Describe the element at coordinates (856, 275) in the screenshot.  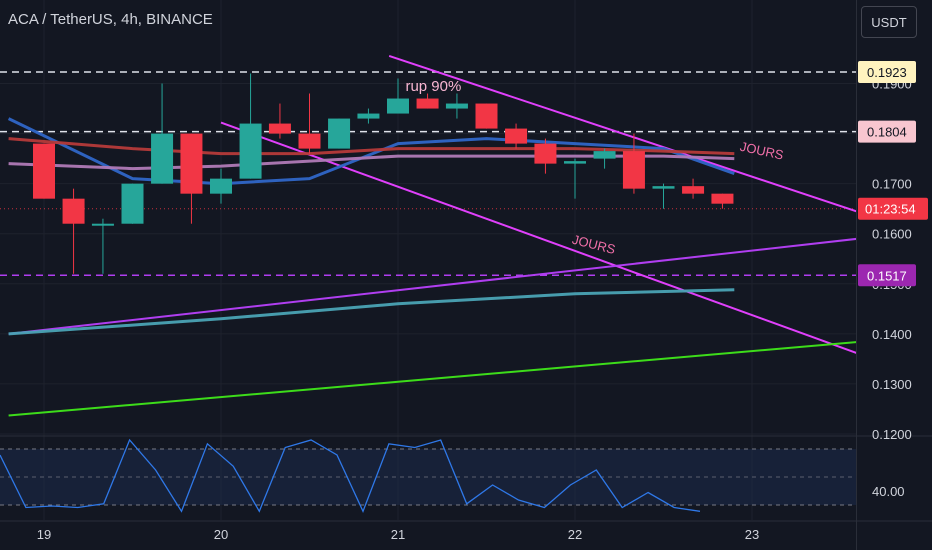
I see `axis-separator` at that location.